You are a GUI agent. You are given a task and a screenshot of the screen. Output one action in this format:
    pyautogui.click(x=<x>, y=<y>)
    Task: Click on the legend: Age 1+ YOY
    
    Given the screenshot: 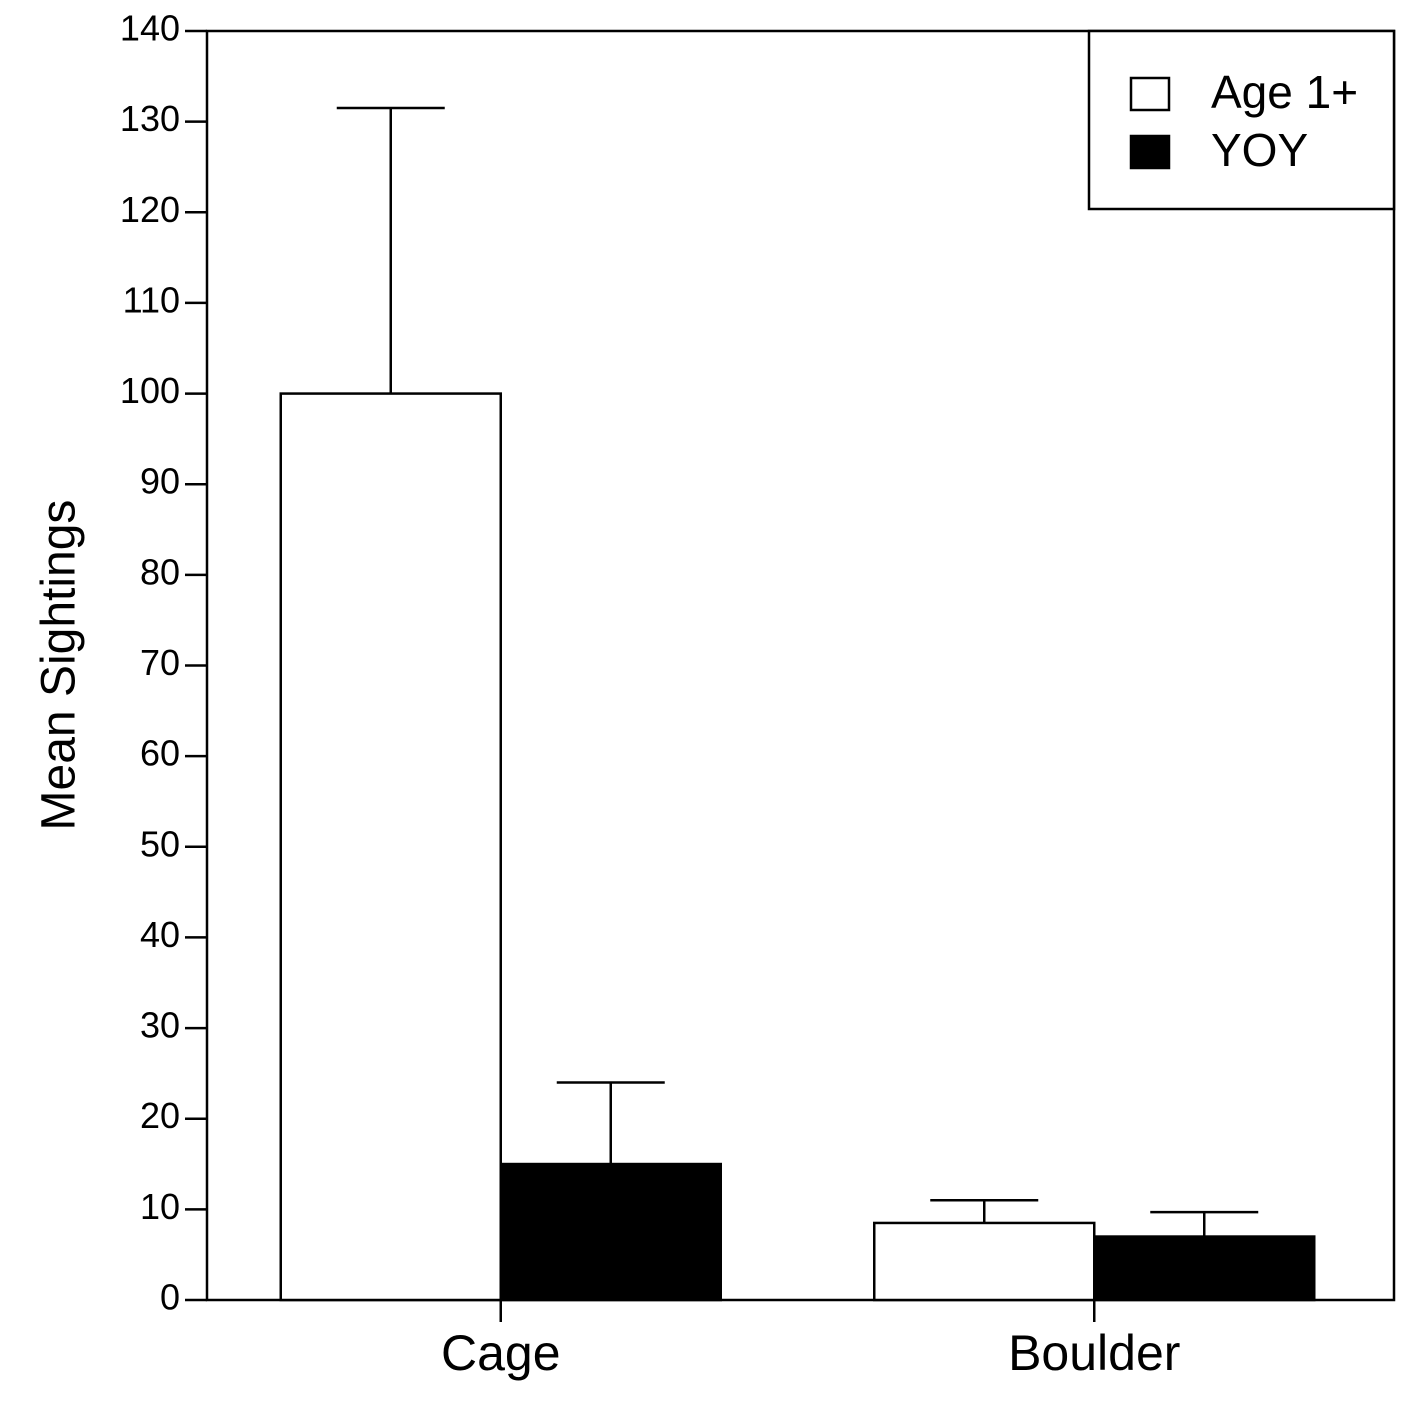 What is the action you would take?
    pyautogui.click(x=1241, y=120)
    